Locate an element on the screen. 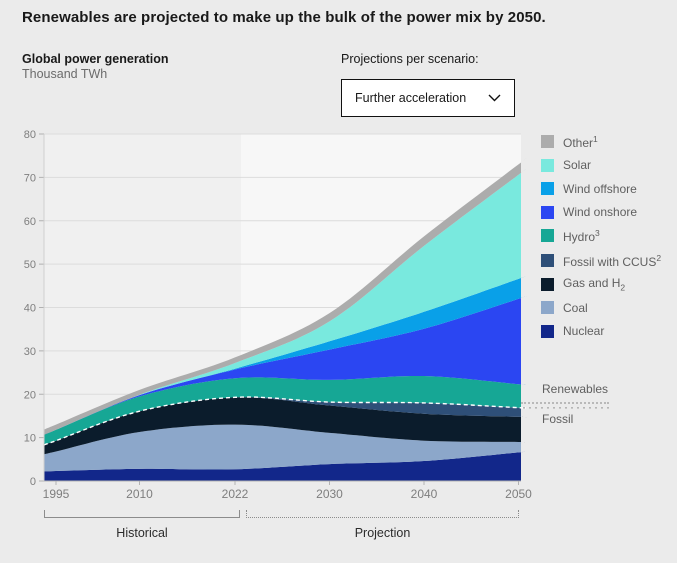 Image resolution: width=677 pixels, height=563 pixels. x-tick-label: 2040 is located at coordinates (424, 494).